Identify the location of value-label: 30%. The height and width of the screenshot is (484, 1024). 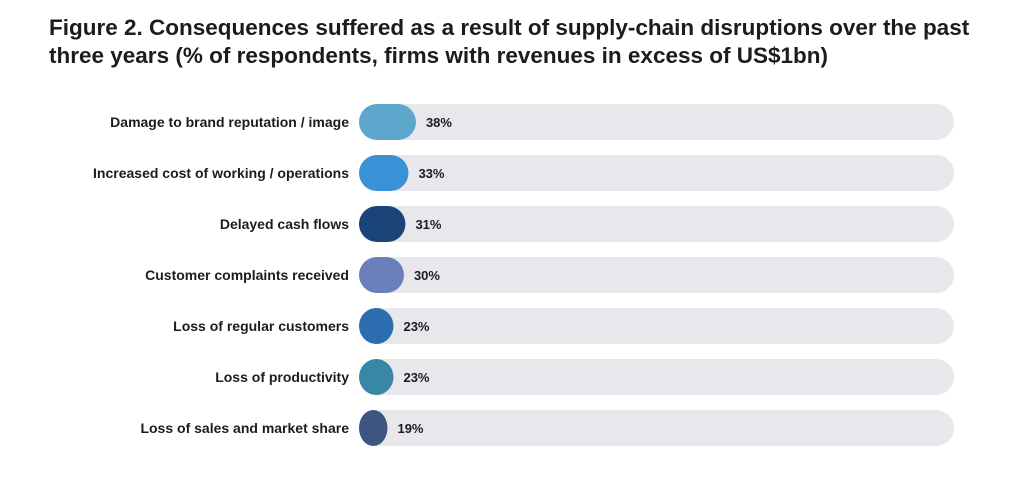
(427, 275).